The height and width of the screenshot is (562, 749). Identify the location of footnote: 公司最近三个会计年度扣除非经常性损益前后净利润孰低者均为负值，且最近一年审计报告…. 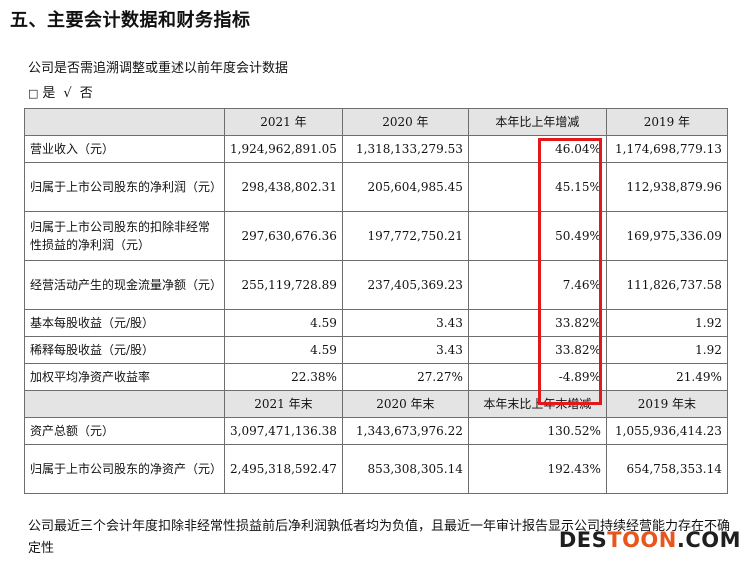
(379, 537).